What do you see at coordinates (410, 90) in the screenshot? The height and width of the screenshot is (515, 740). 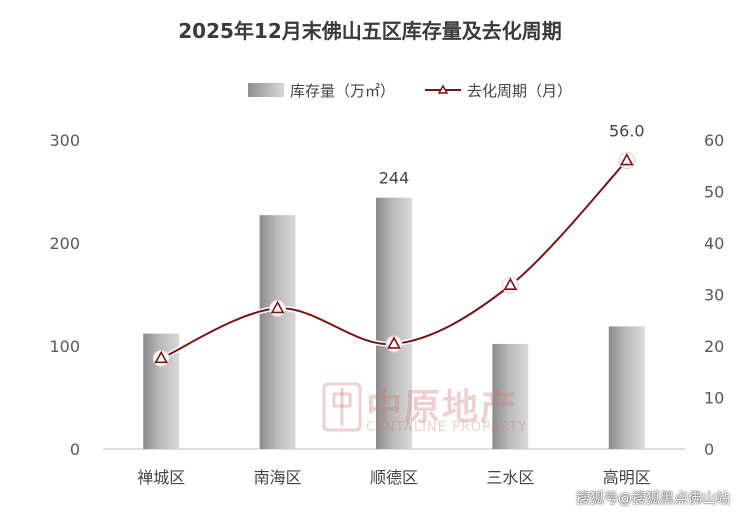 I see `chart-legend: 库存量（万㎡） 去化周期（月）` at bounding box center [410, 90].